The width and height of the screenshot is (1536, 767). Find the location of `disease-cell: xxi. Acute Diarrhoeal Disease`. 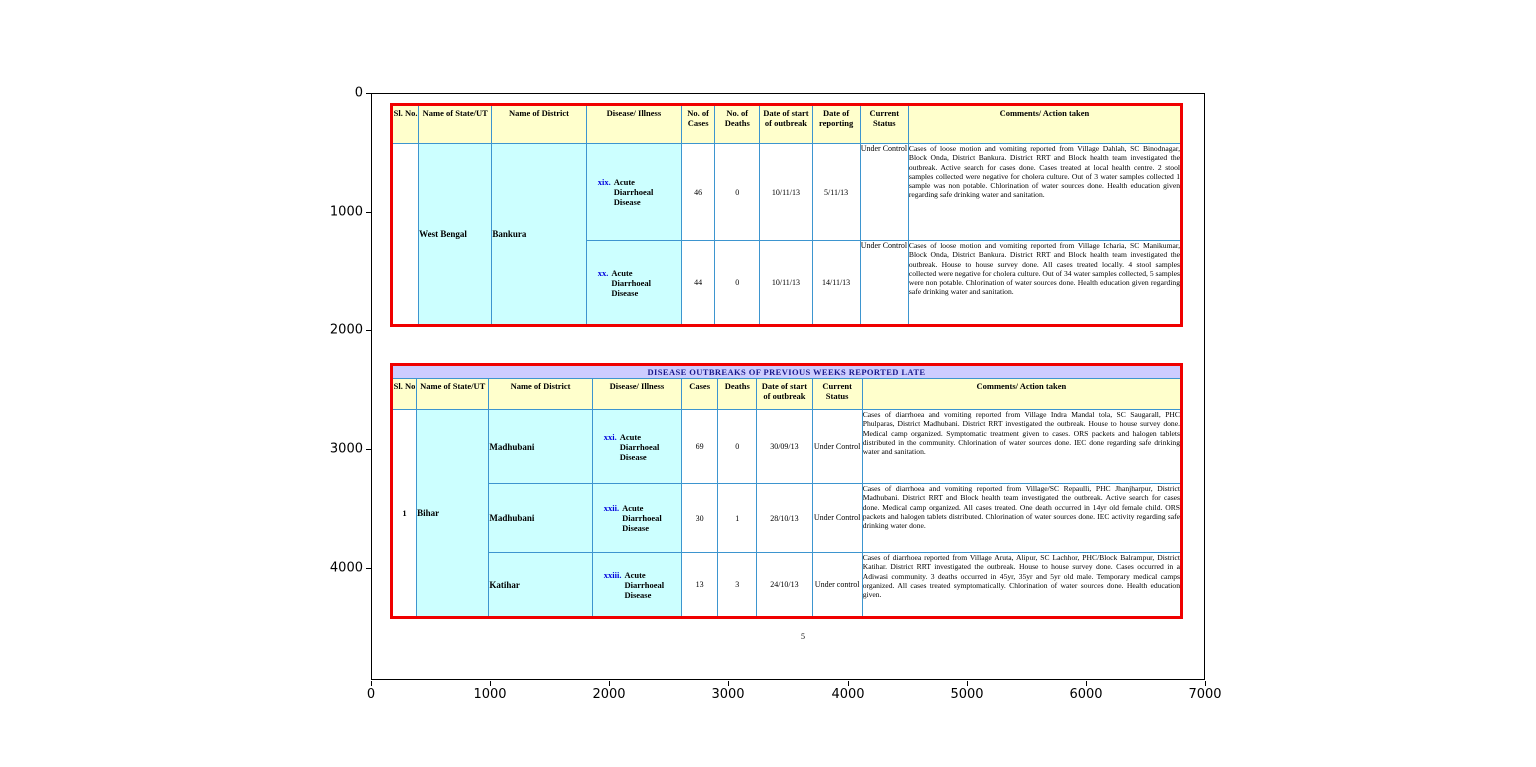

disease-cell: xxi. Acute Diarrhoeal Disease is located at coordinates (637, 446).